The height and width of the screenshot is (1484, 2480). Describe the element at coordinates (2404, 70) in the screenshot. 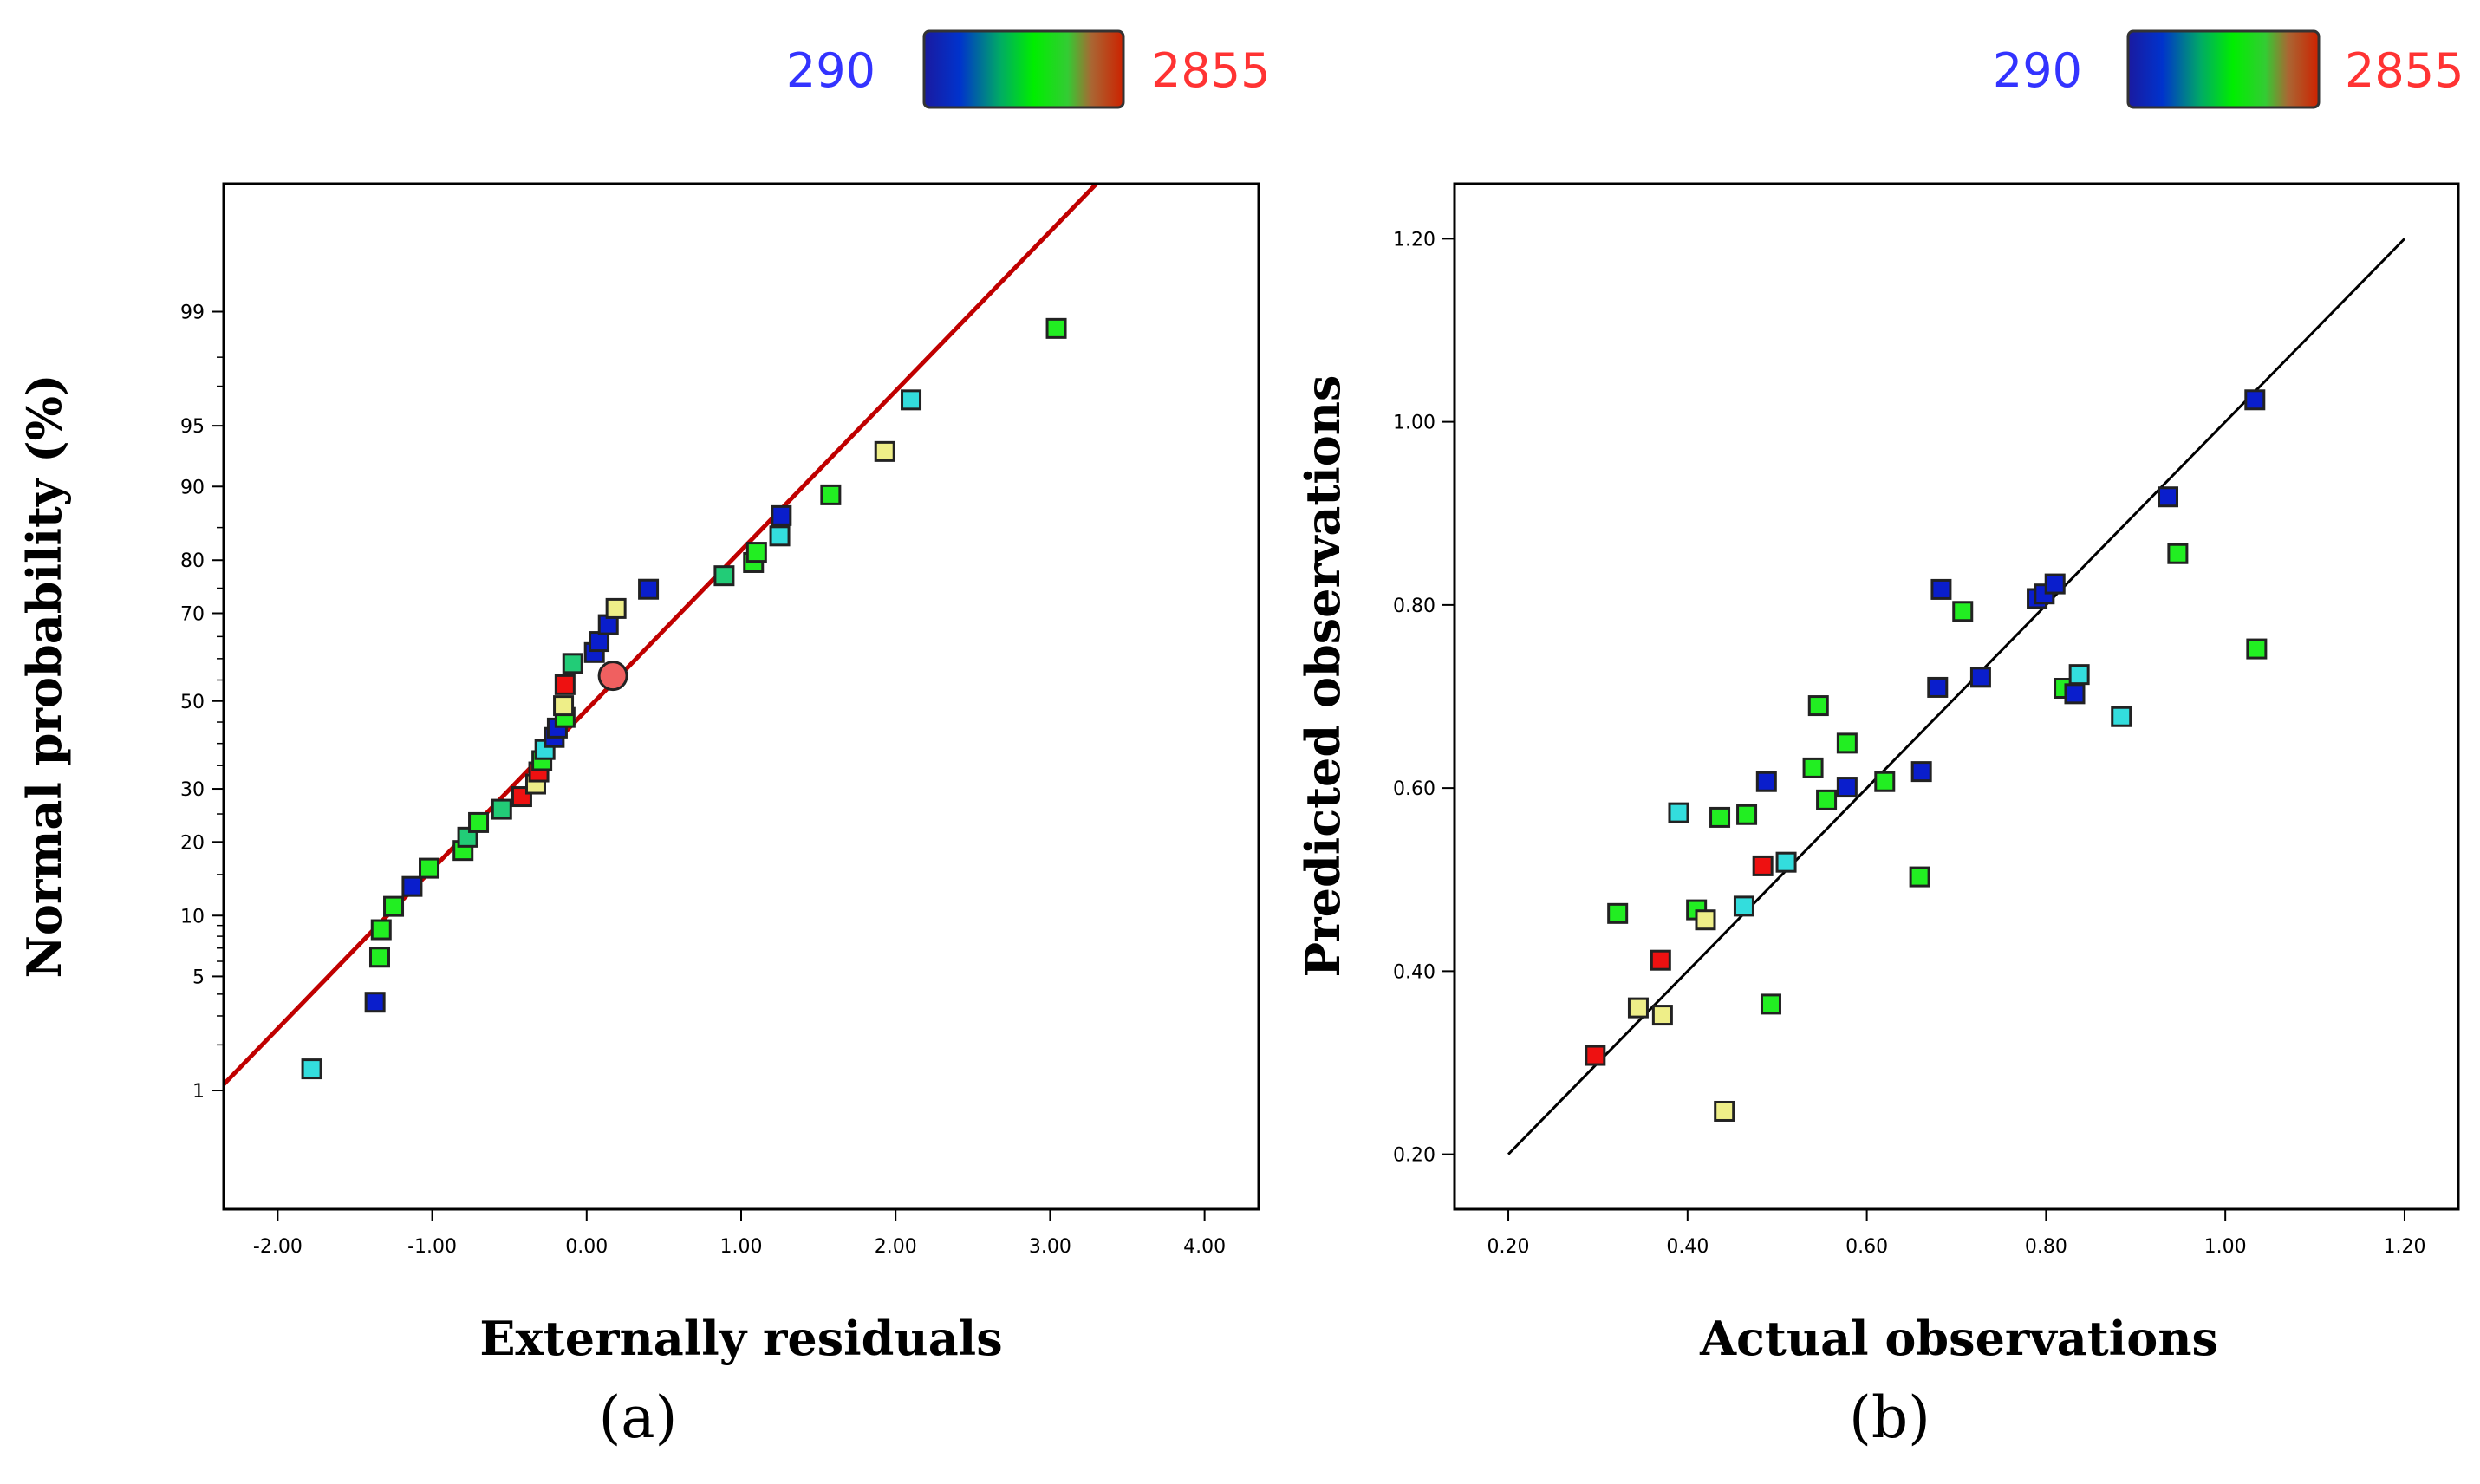

I see `colorbar-b-max-label: 2855` at that location.